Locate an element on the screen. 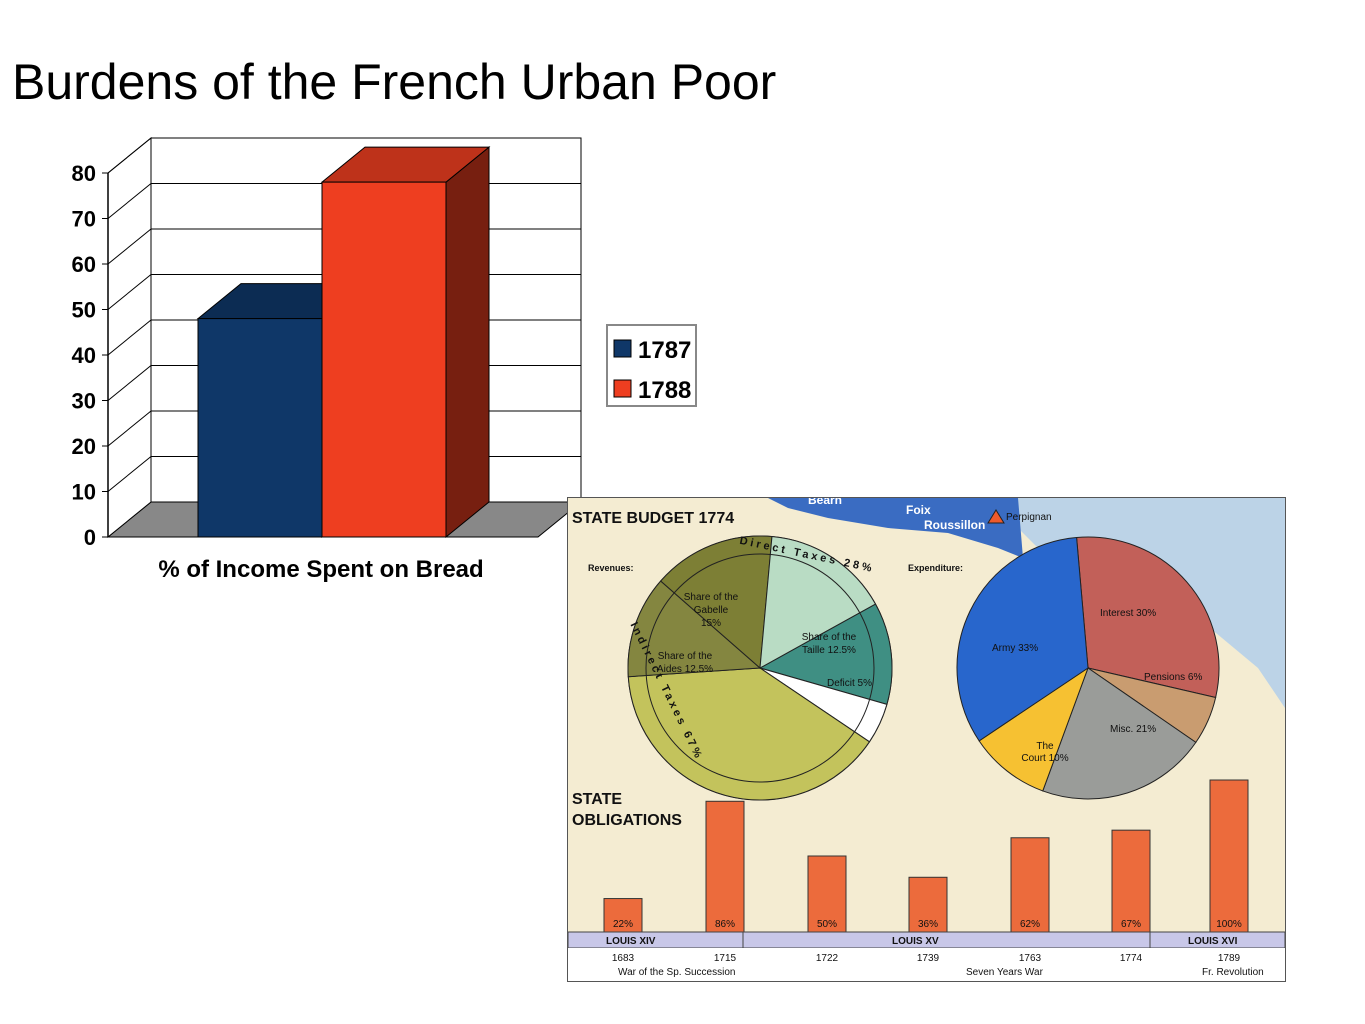  event-sp-succession: War of the Sp. Succession is located at coordinates (676, 972).